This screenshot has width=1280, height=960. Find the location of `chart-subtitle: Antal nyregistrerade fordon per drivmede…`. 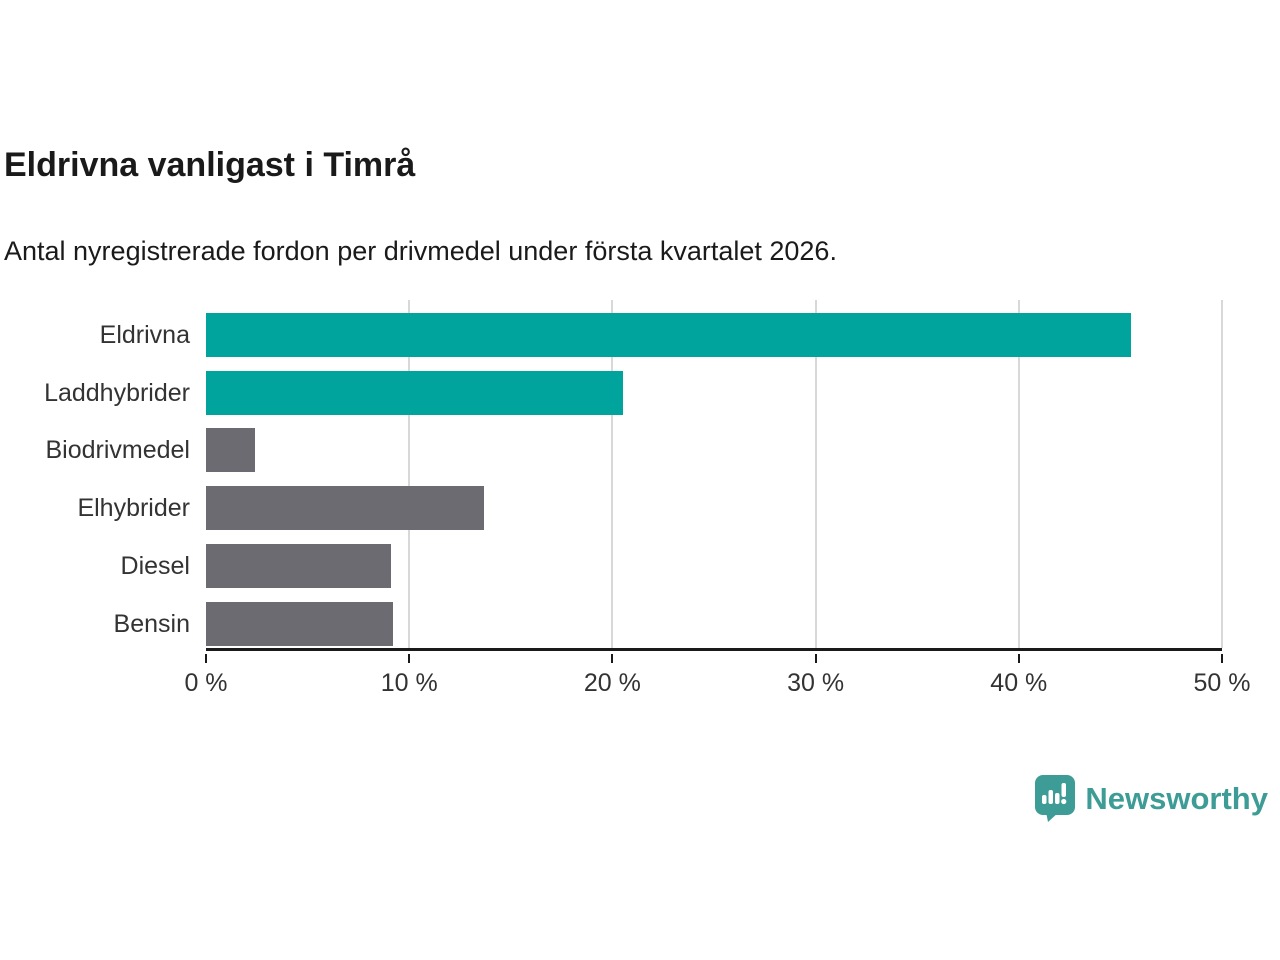

chart-subtitle: Antal nyregistrerade fordon per drivmede… is located at coordinates (420, 251).